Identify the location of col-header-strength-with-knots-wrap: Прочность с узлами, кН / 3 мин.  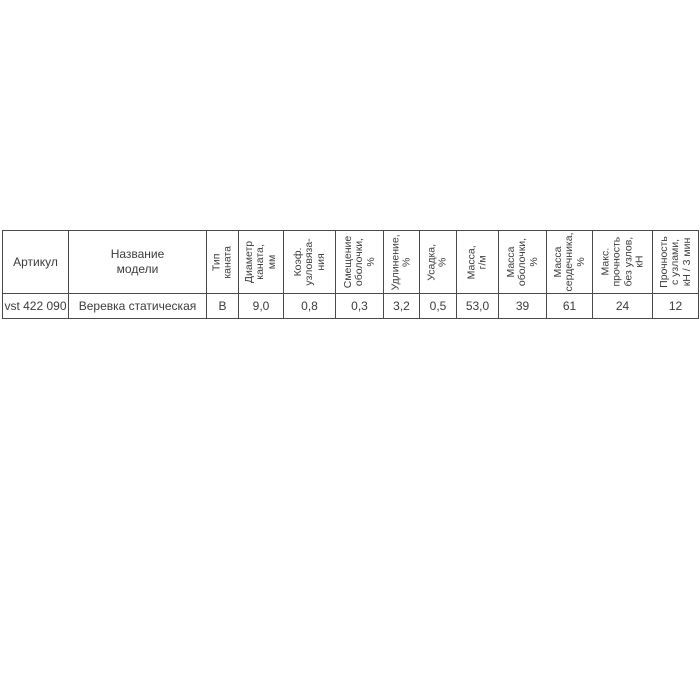
(675, 262).